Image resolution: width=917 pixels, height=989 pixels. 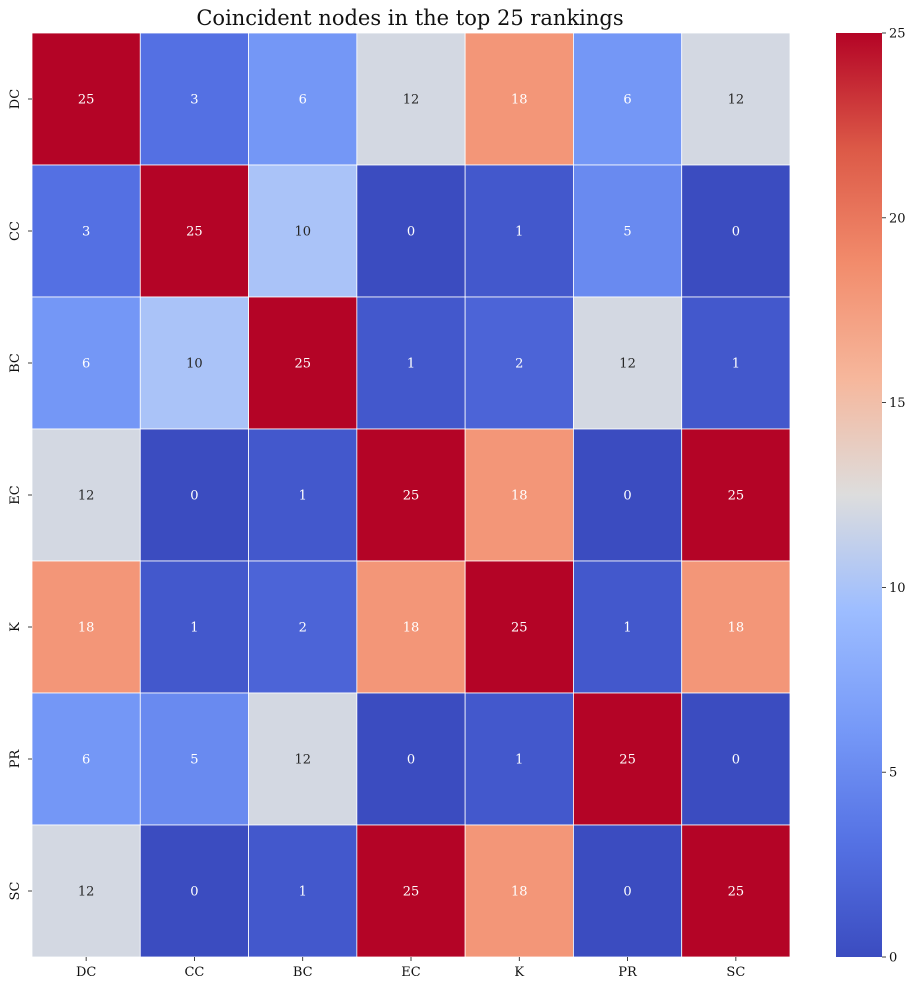 What do you see at coordinates (86, 363) in the screenshot?
I see `heatmap-cell-BC-DC` at bounding box center [86, 363].